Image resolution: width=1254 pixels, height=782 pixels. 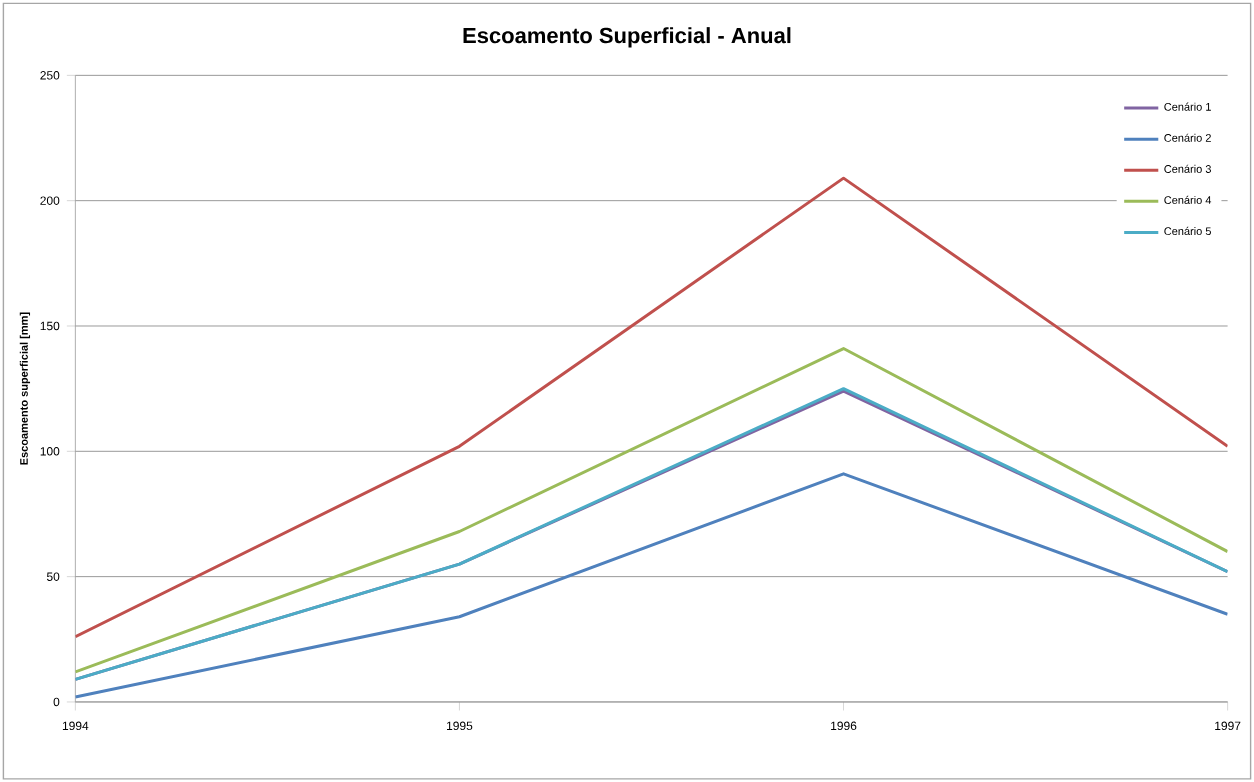 What do you see at coordinates (1187, 230) in the screenshot?
I see `legend-label: Cenário 5` at bounding box center [1187, 230].